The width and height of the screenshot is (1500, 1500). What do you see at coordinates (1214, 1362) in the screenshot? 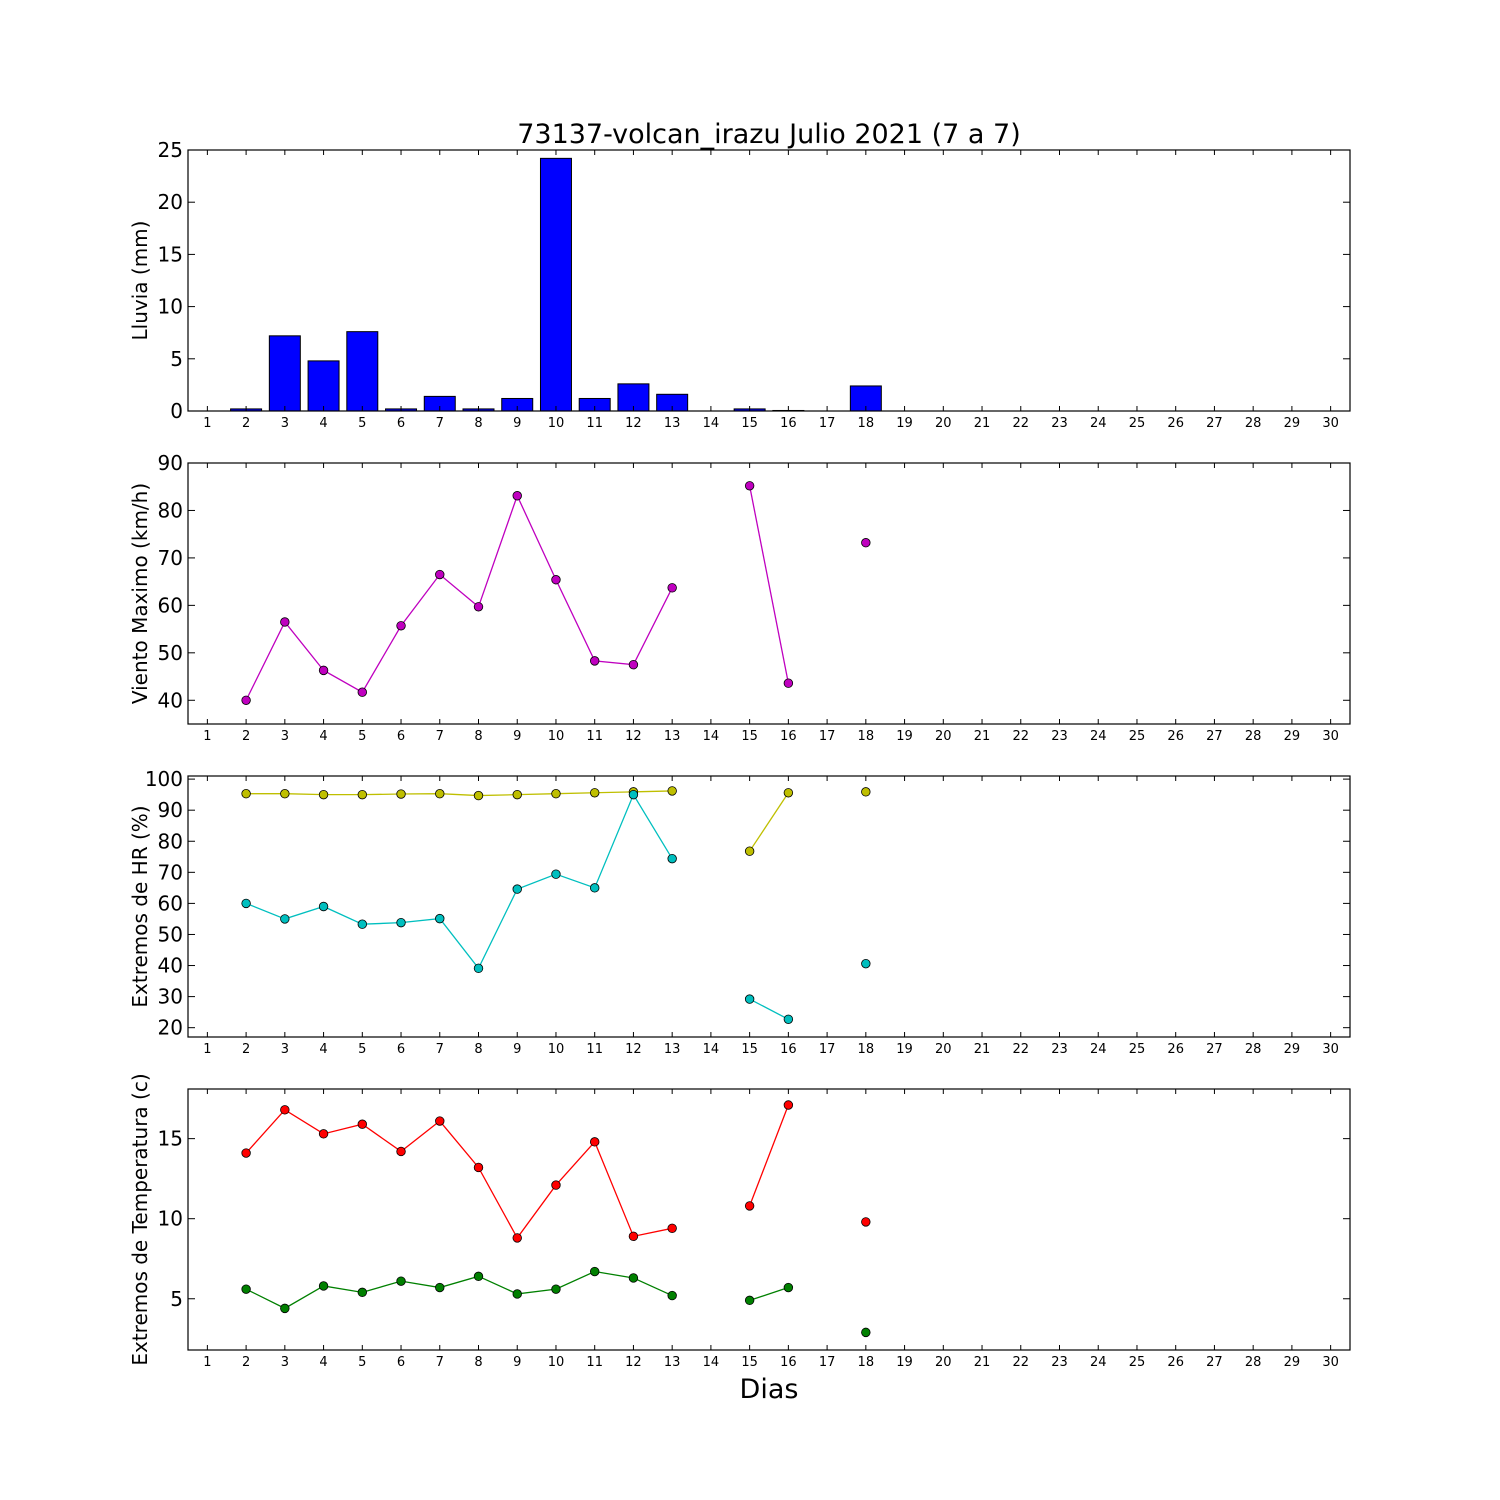
I see `xtick-label: 27` at bounding box center [1214, 1362].